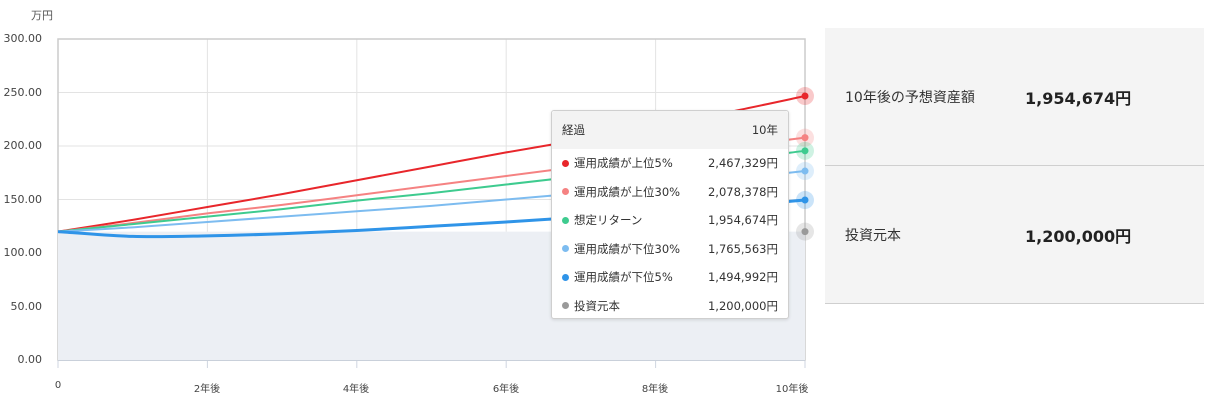 The image size is (1214, 404). What do you see at coordinates (356, 389) in the screenshot?
I see `x-tick-4y: 4年後` at bounding box center [356, 389].